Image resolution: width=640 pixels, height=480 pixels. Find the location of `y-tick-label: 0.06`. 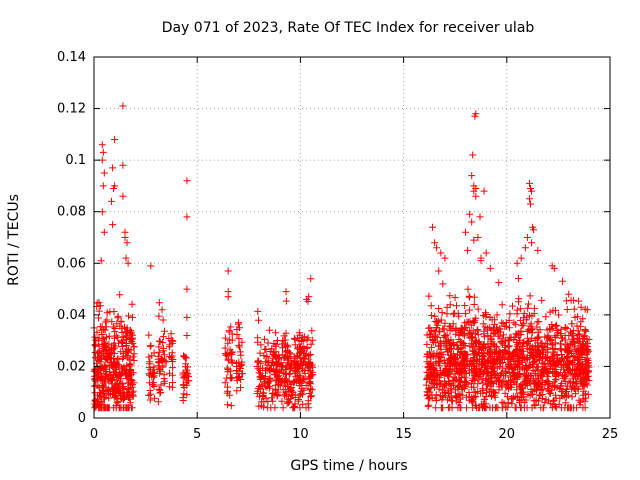

y-tick-label: 0.06 is located at coordinates (71, 263).